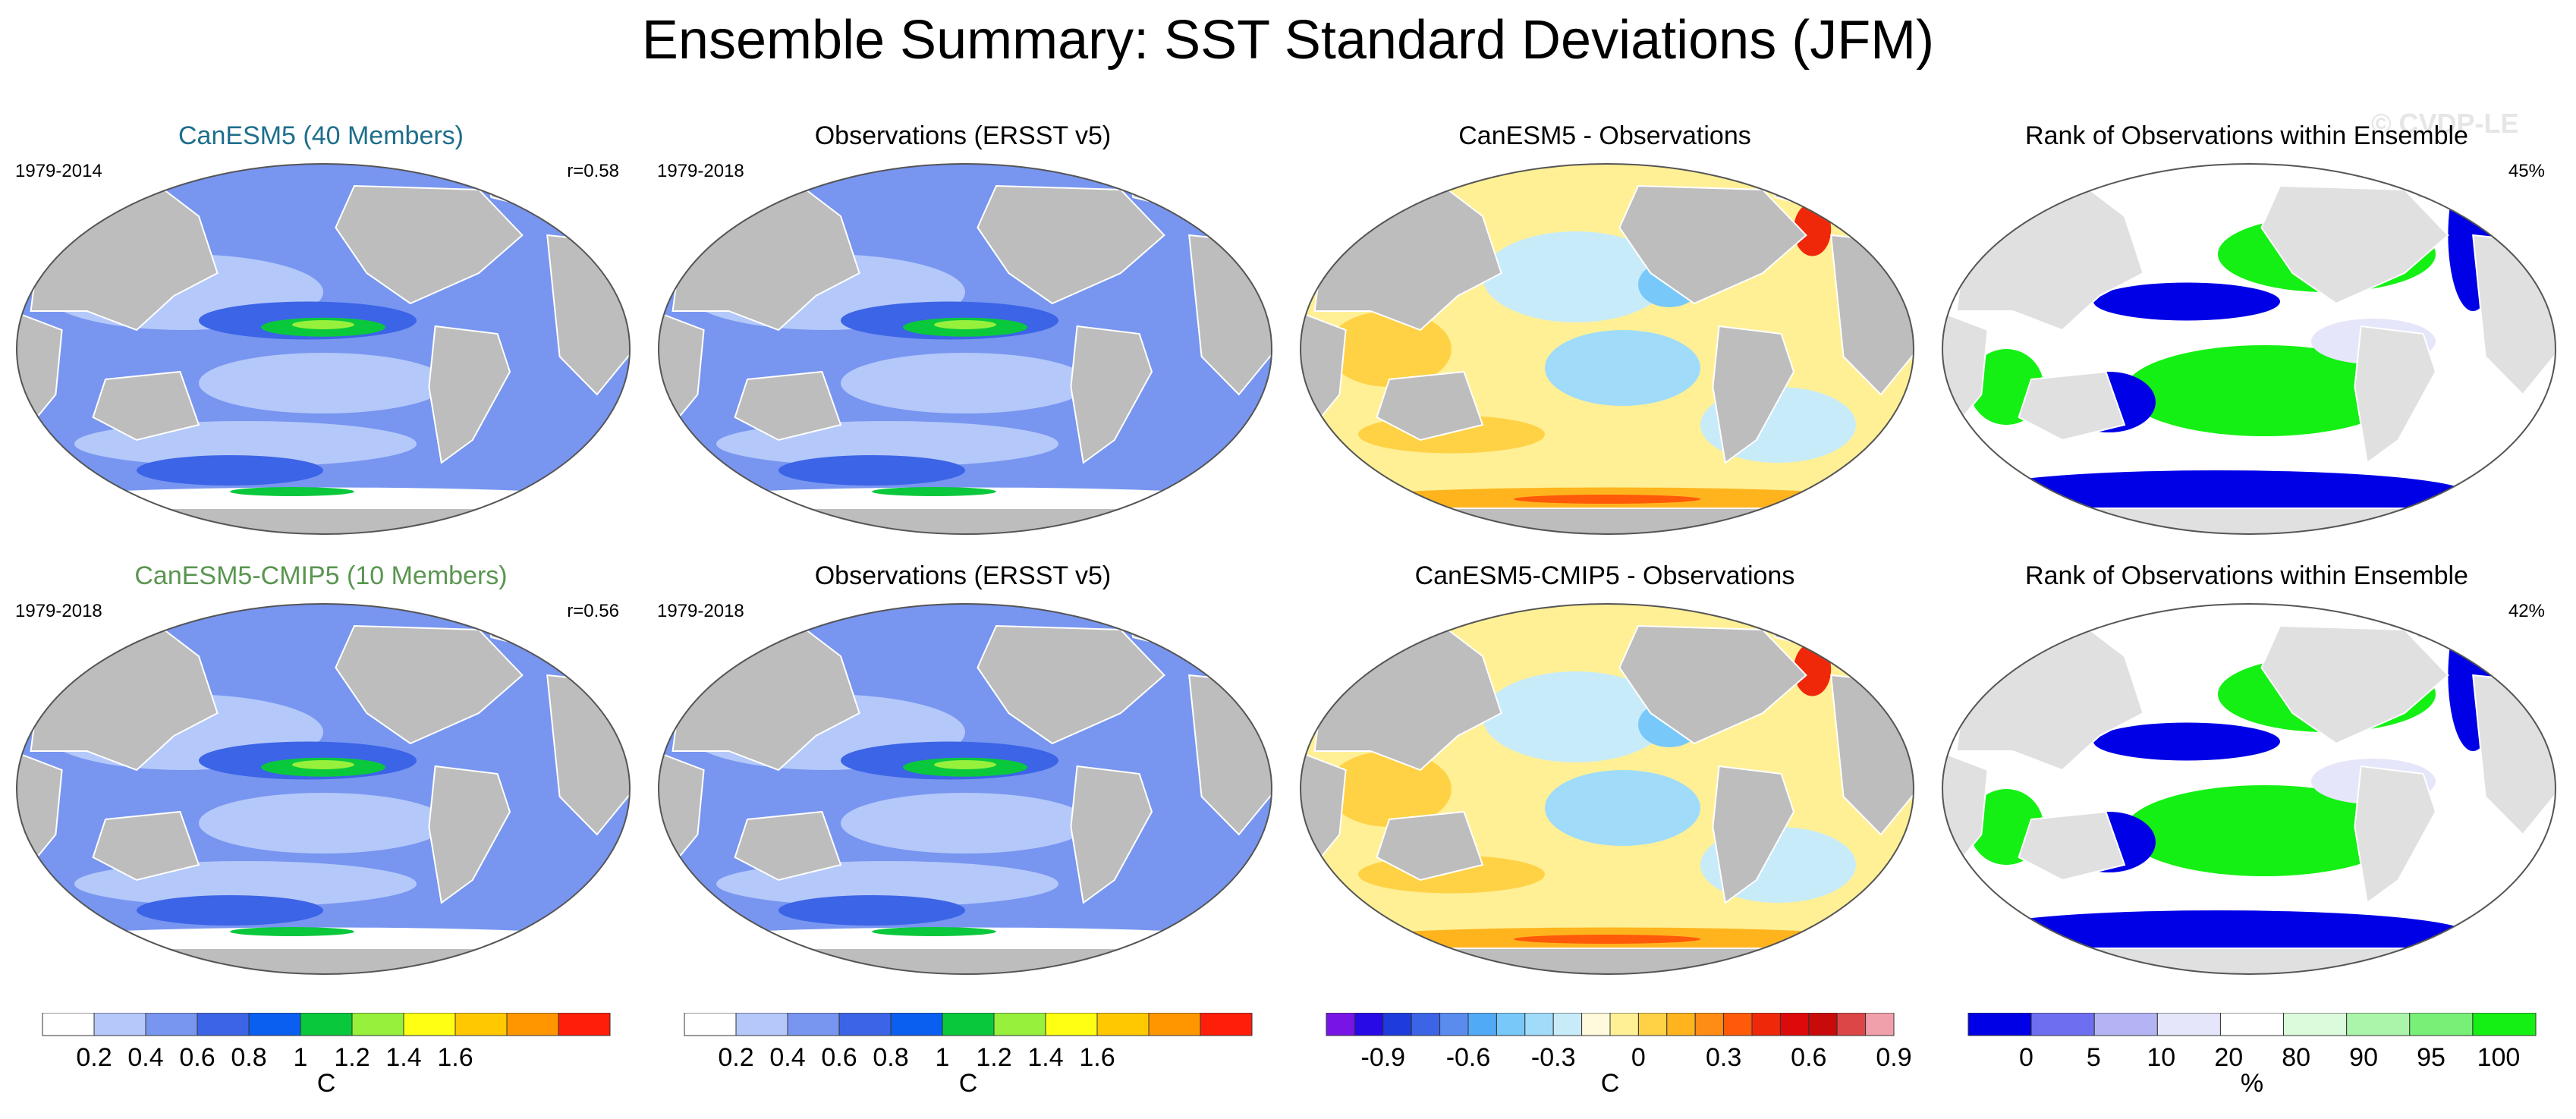 This screenshot has width=2576, height=1119. I want to click on map-panel: CanESM5 - Observations, so click(1605, 328).